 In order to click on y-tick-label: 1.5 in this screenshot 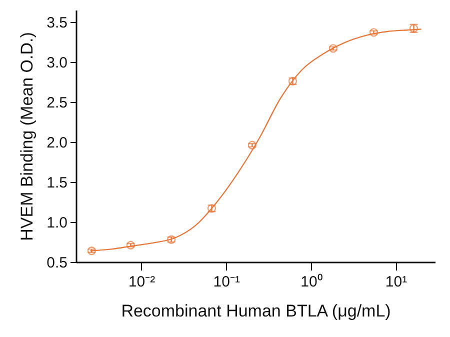, I will do `click(57, 183)`.